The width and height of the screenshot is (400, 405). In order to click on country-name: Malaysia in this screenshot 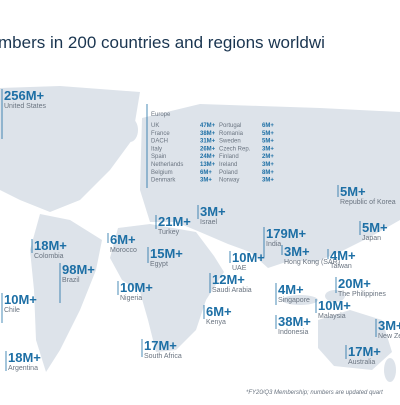, I will do `click(332, 316)`.